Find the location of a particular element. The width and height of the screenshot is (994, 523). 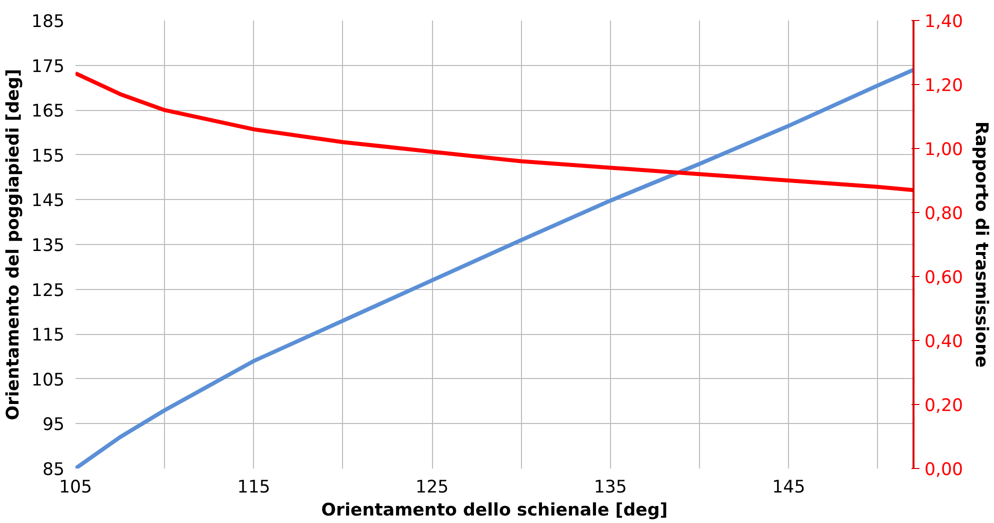

y2-tick-label: 0,20 is located at coordinates (944, 406).